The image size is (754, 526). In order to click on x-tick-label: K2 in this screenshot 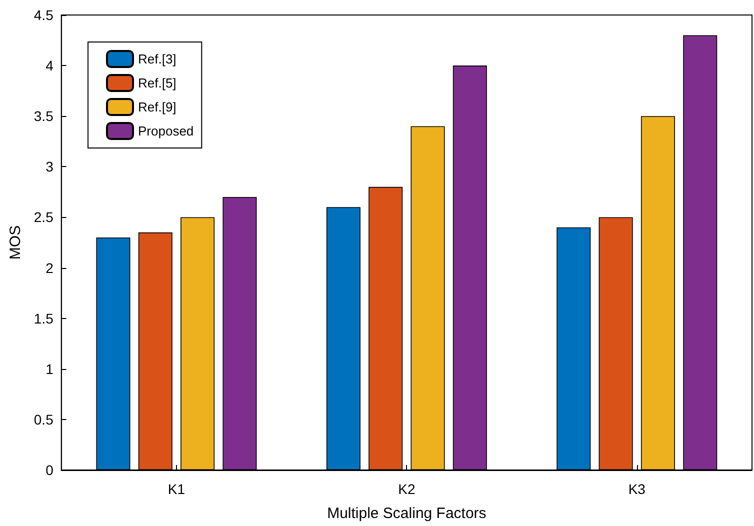, I will do `click(407, 489)`.